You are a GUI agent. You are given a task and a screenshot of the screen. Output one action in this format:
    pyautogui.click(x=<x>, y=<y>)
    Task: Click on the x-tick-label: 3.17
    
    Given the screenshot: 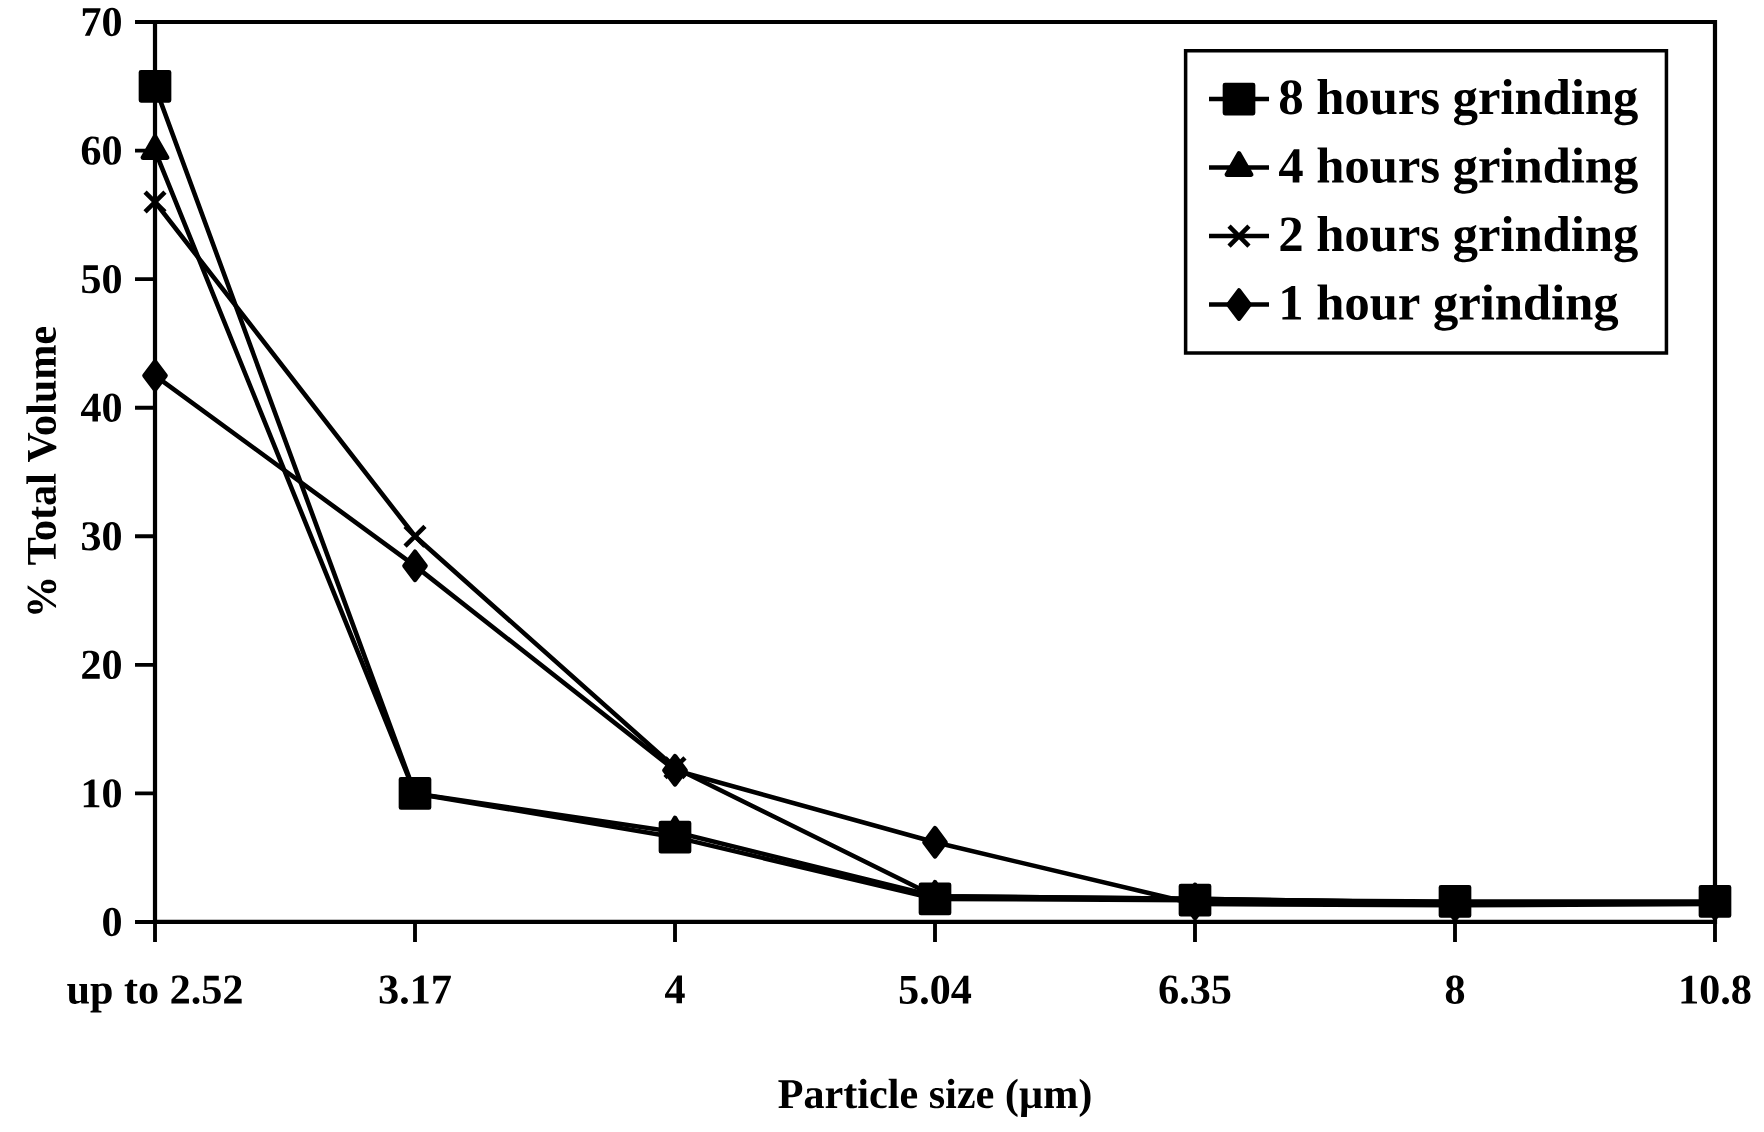 What is the action you would take?
    pyautogui.click(x=415, y=990)
    